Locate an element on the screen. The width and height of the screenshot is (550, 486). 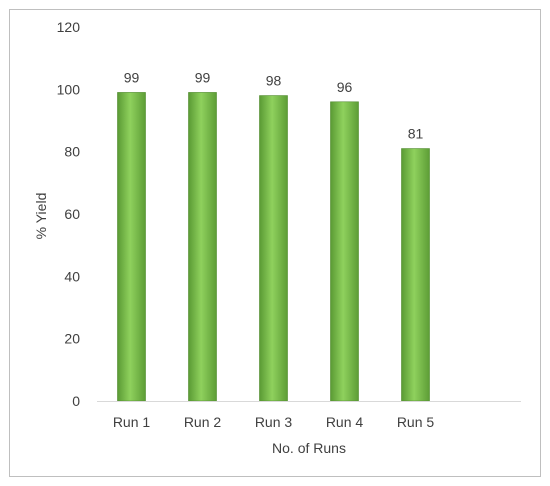
y-tick-label: 40 is located at coordinates (72, 276).